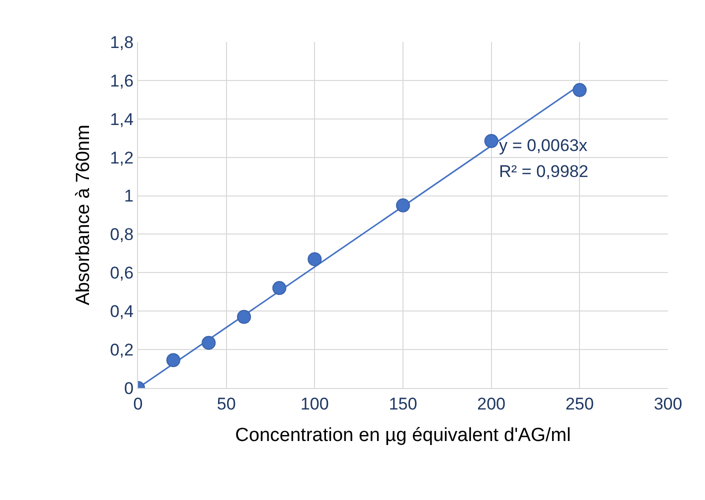 The height and width of the screenshot is (500, 705). Describe the element at coordinates (122, 273) in the screenshot. I see `y-tick-label: 0,6` at that location.